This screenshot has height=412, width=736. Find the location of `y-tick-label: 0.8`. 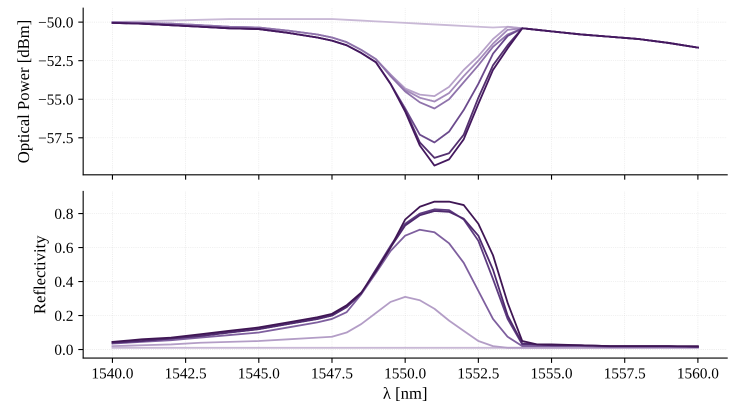

y-tick-label: 0.8 is located at coordinates (63, 214).